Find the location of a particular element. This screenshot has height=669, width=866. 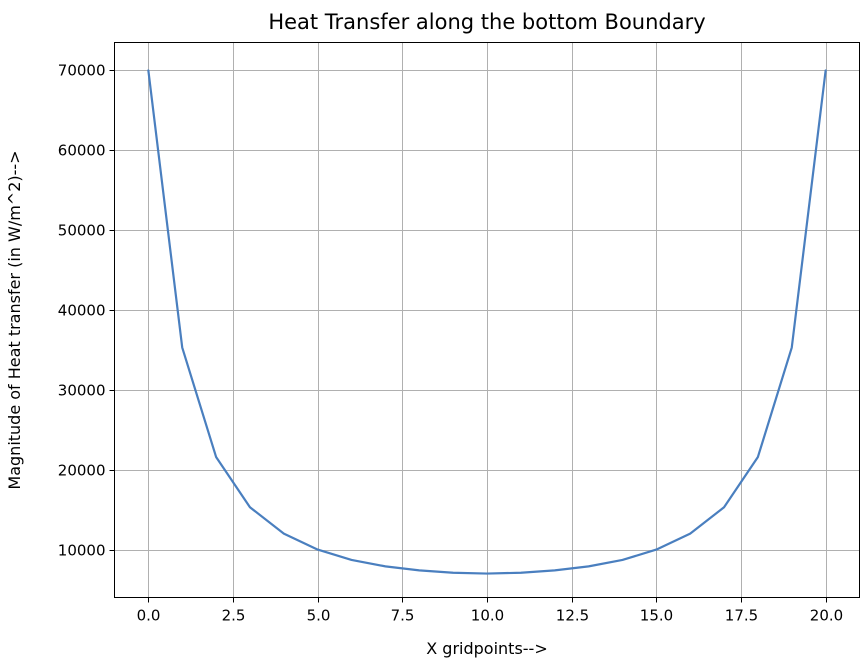

x-tick-label: 12.5 is located at coordinates (572, 616).